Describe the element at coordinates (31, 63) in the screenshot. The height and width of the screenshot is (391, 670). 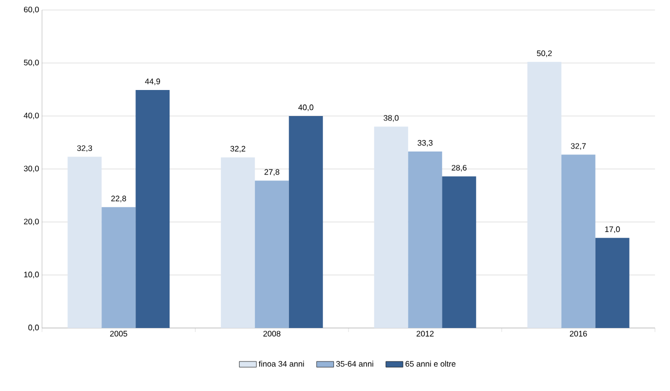
I see `y-tick-label: 50,0` at that location.